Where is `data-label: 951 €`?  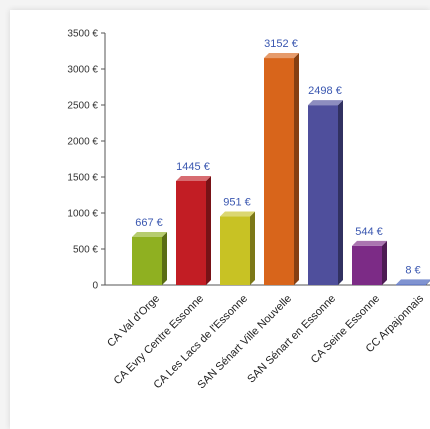 data-label: 951 € is located at coordinates (237, 203).